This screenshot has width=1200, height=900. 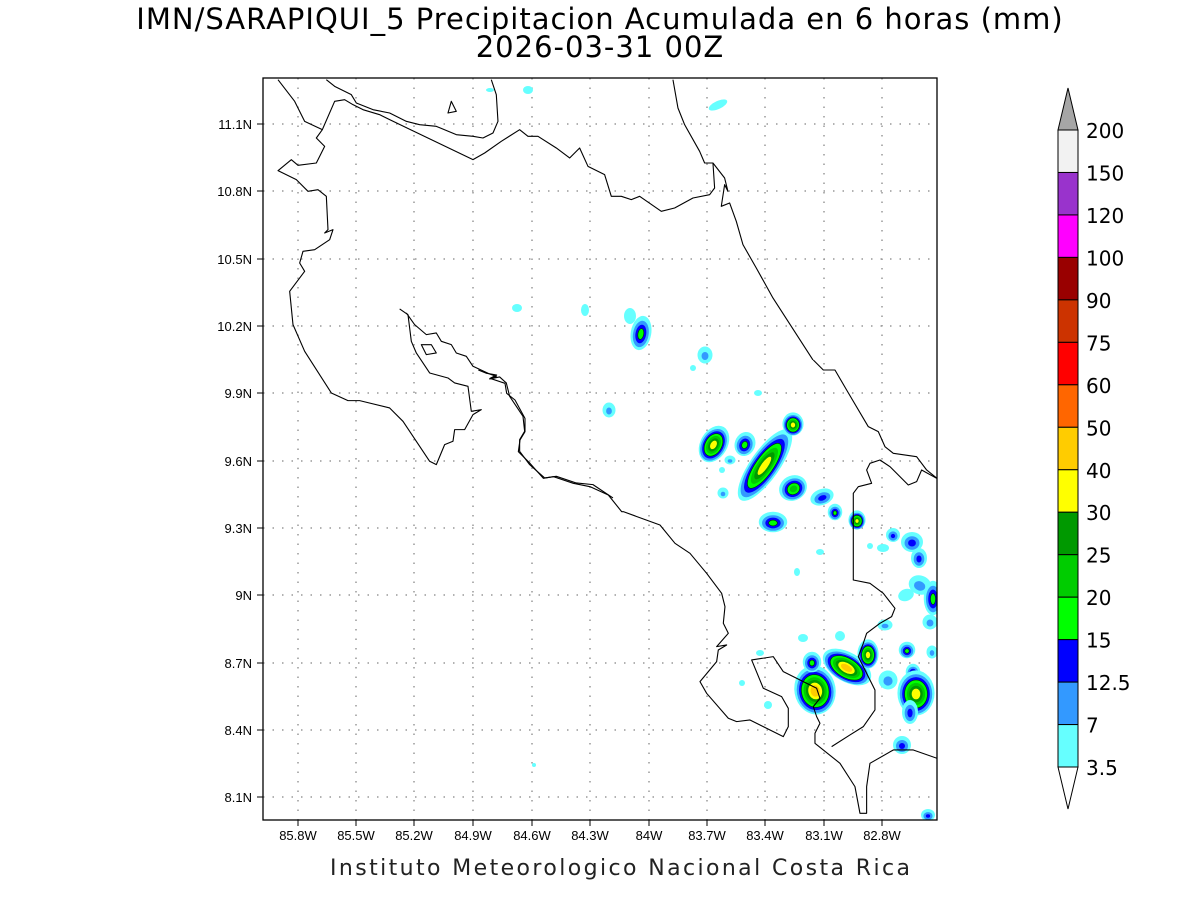 What do you see at coordinates (1102, 768) in the screenshot?
I see `colorbar-label: 3.5` at bounding box center [1102, 768].